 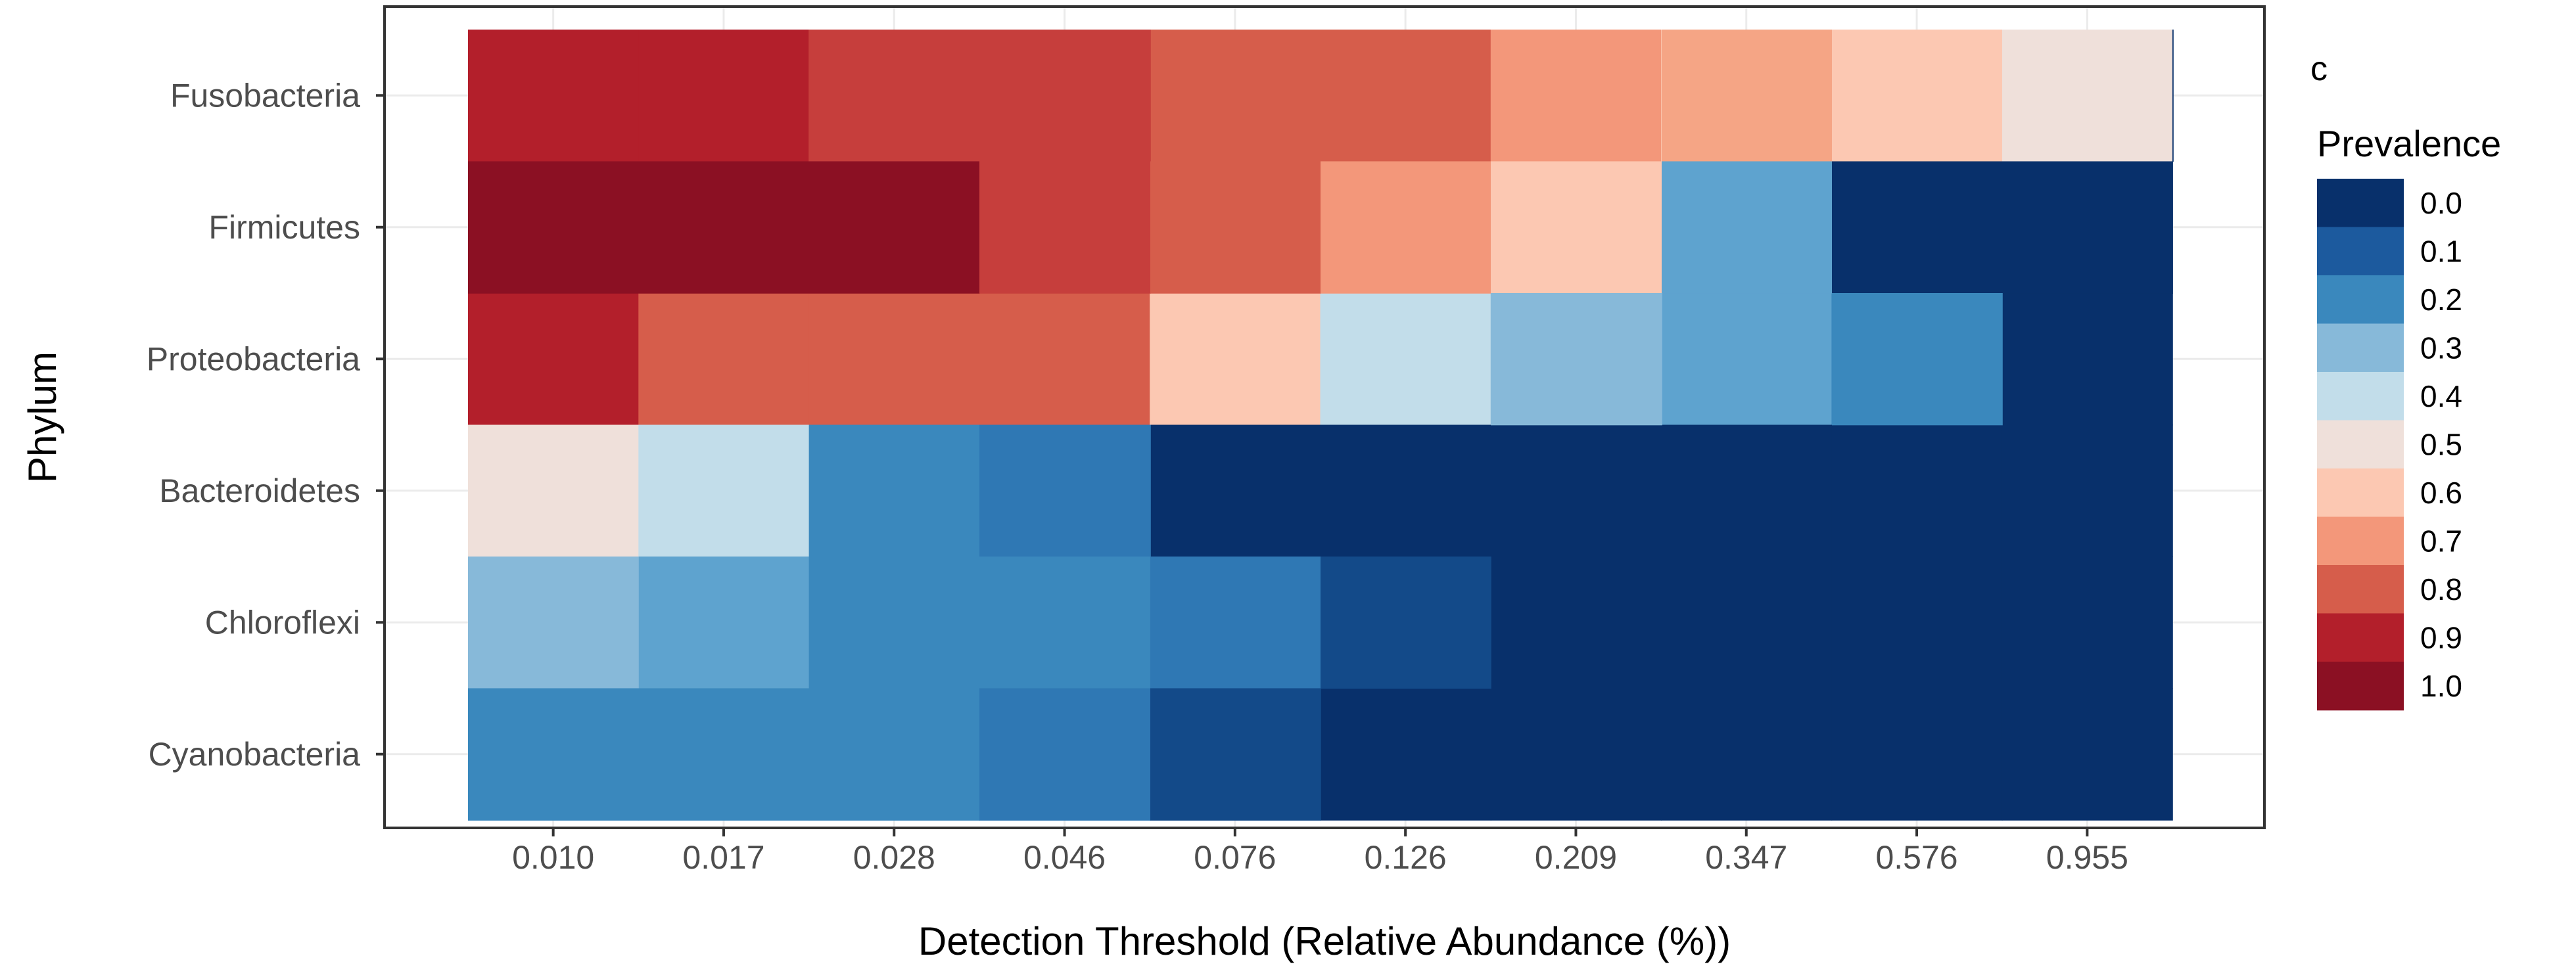 What do you see at coordinates (1576, 857) in the screenshot?
I see `x-tick-label: 0.209` at bounding box center [1576, 857].